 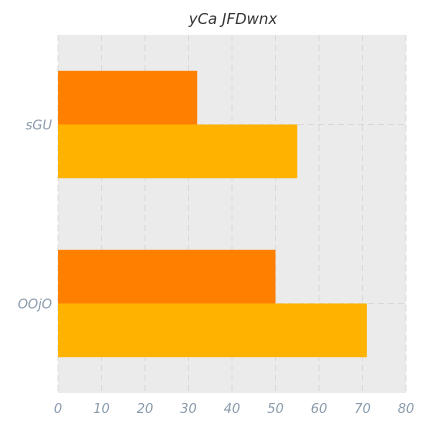 I want to click on x-tick-label: 60, so click(x=319, y=409).